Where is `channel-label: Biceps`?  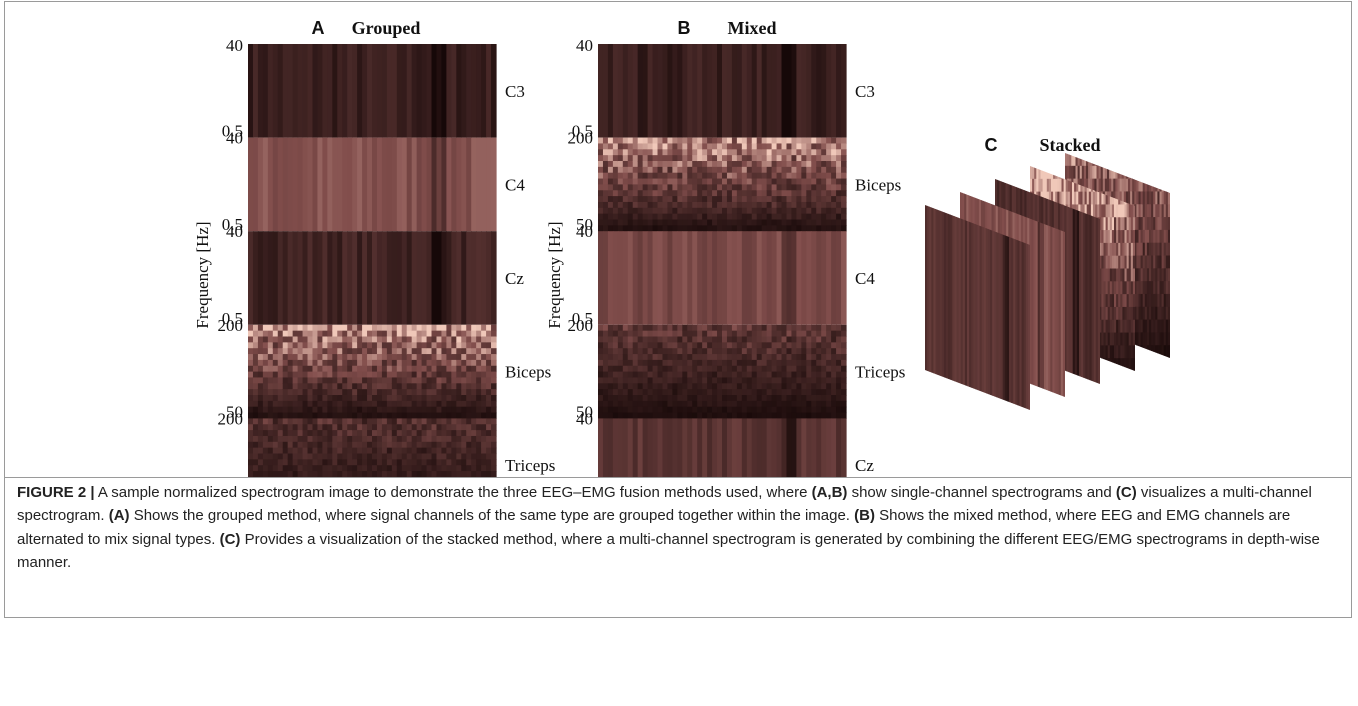
channel-label: Biceps is located at coordinates (878, 184).